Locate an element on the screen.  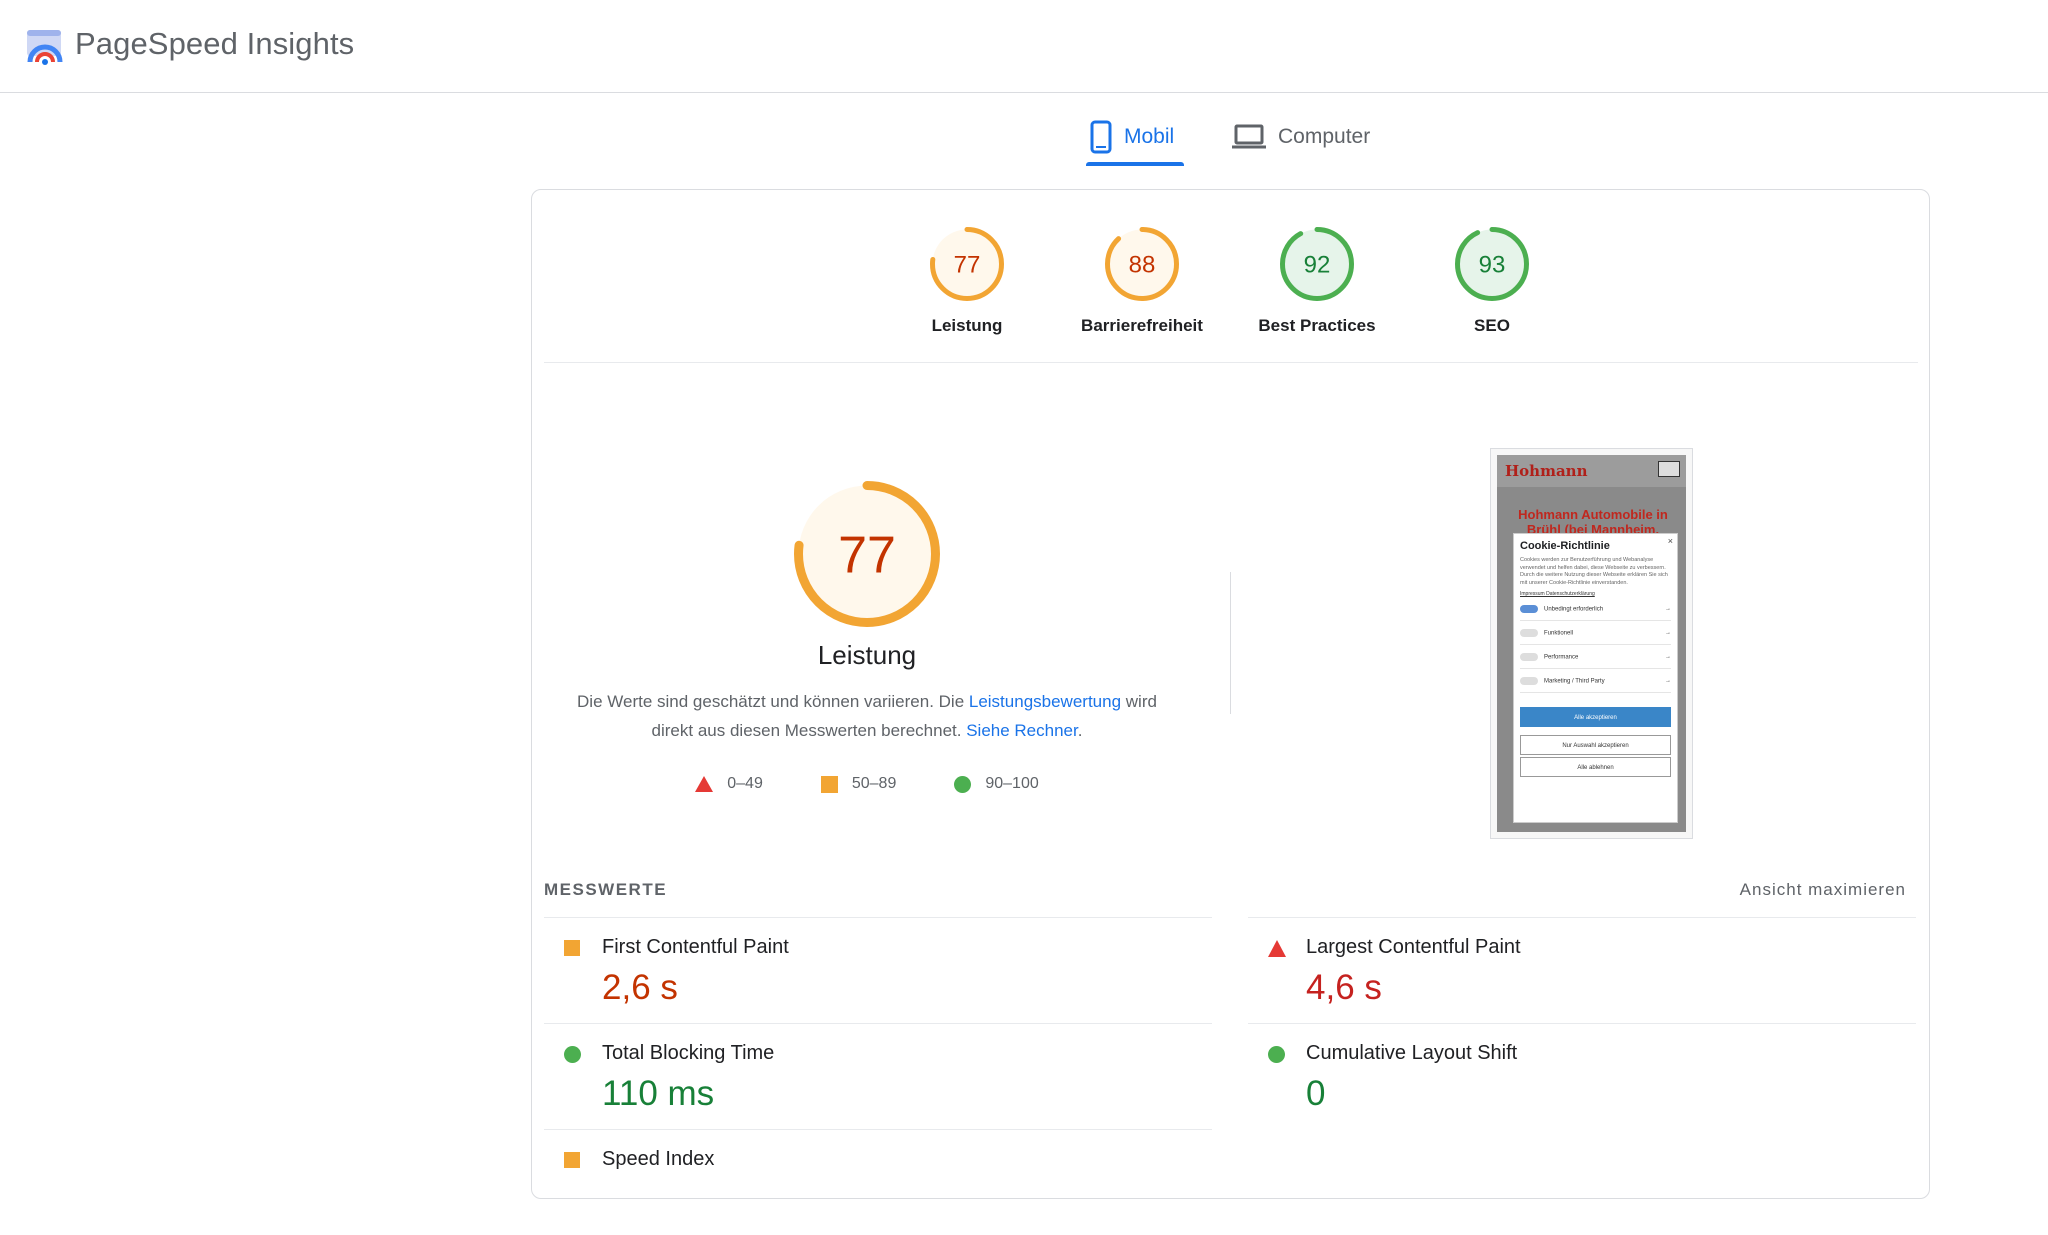
device-tabs: Mobil Computer is located at coordinates (1240, 137).